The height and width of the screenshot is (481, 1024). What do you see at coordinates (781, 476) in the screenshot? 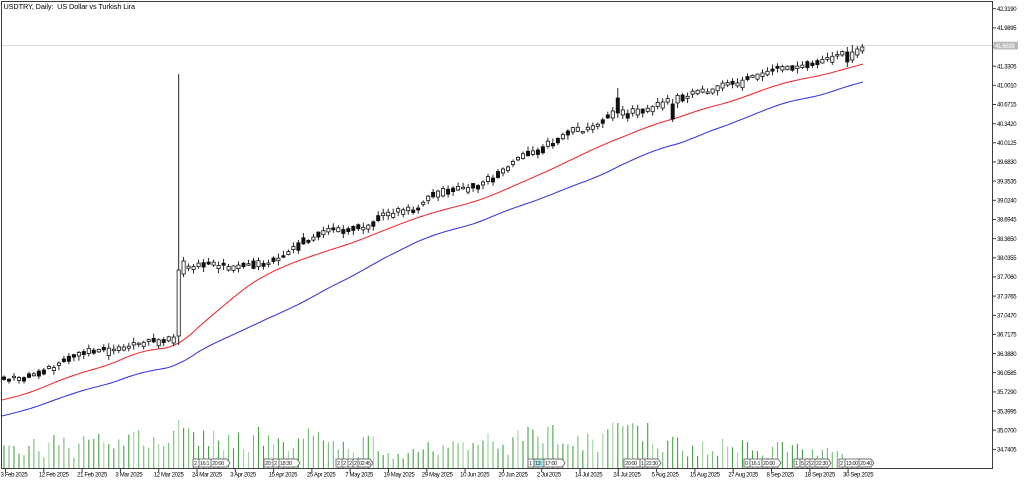
I see `svg-text: 8 Sep 2025` at bounding box center [781, 476].